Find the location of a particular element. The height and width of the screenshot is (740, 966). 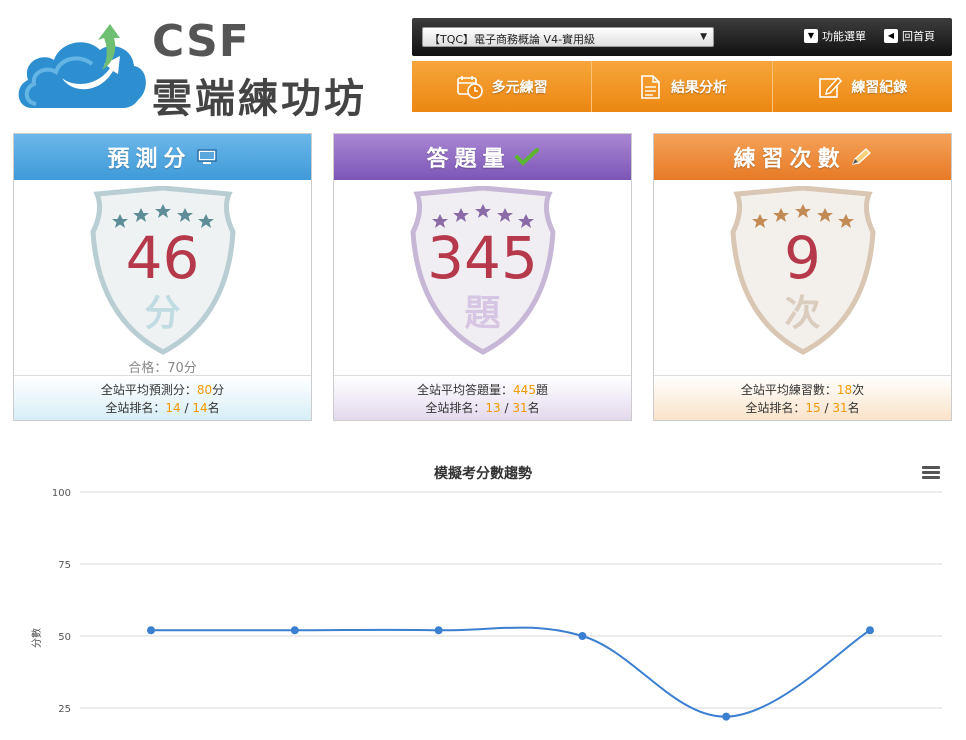

predicted-score-unit: 分 is located at coordinates (162, 313).